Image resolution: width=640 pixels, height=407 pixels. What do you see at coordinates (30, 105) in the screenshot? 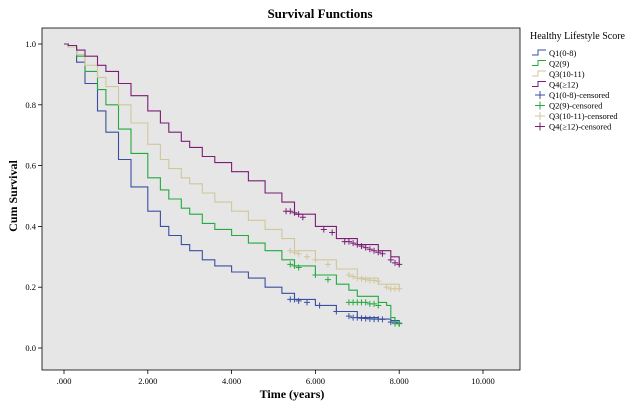
I see `y-tick-label: 0.8` at bounding box center [30, 105].